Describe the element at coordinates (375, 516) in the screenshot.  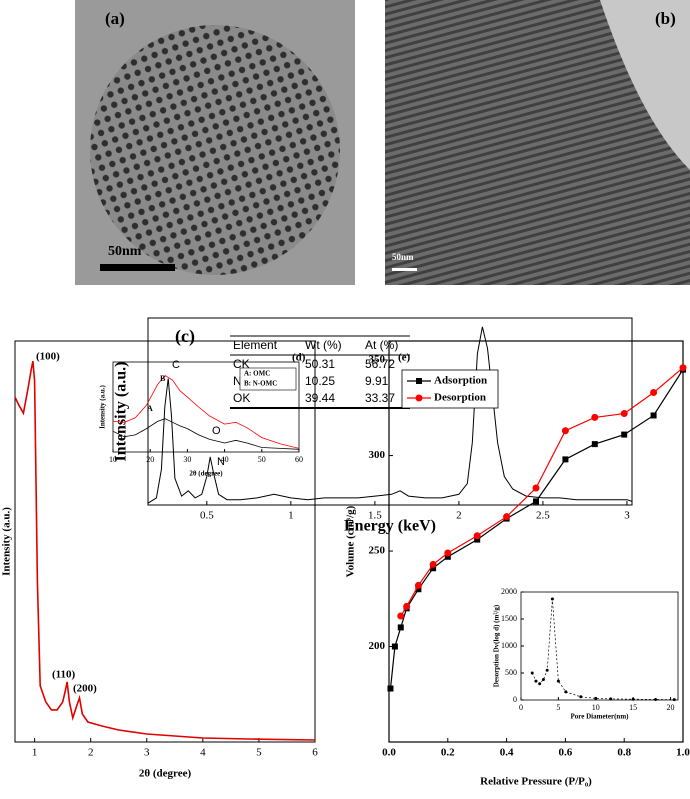
I see `x-tick-label: 1.5` at that location.